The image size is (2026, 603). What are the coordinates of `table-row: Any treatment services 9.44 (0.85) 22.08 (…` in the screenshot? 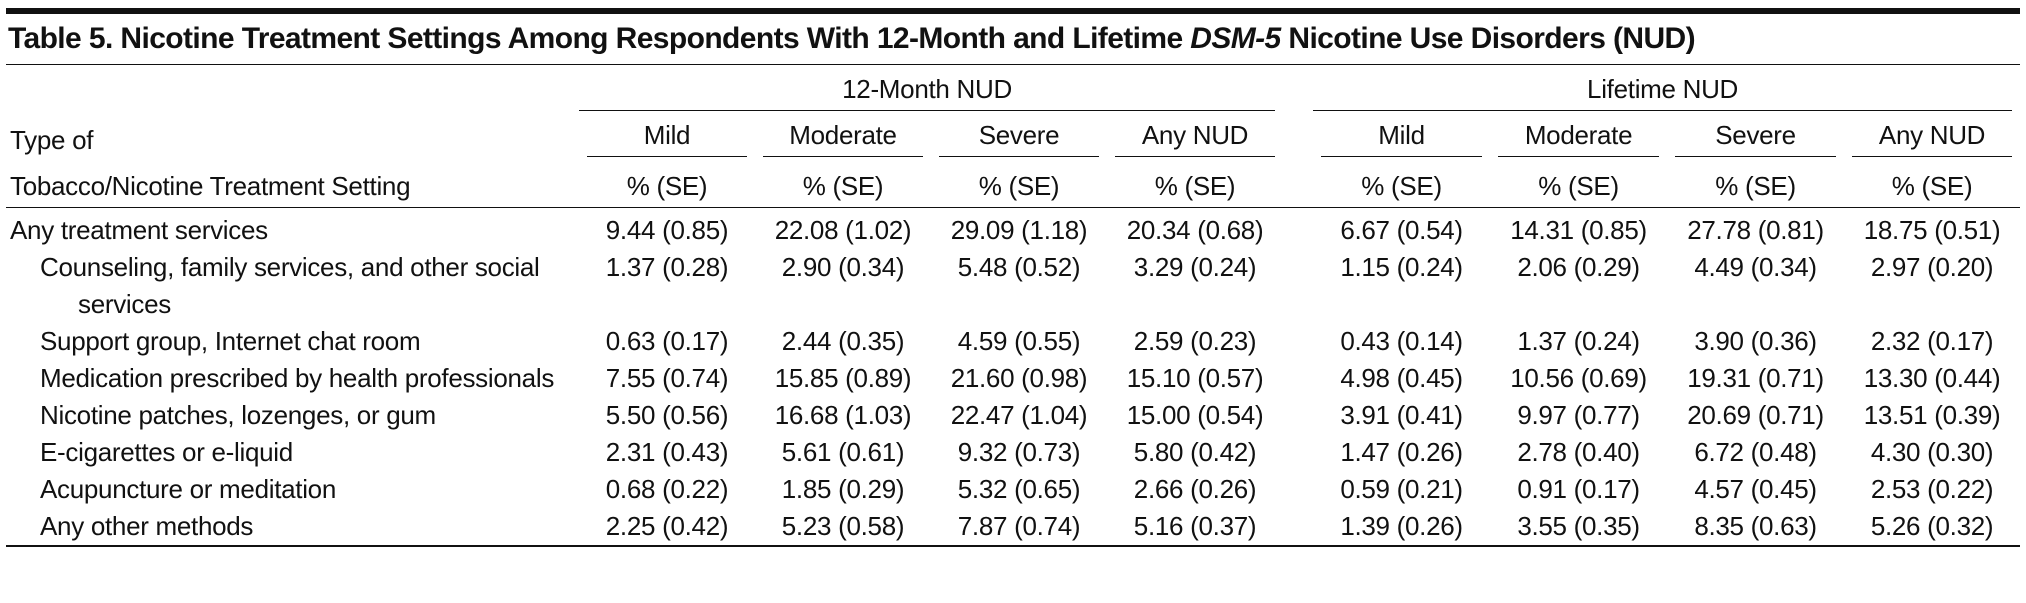 It's located at (1013, 229).